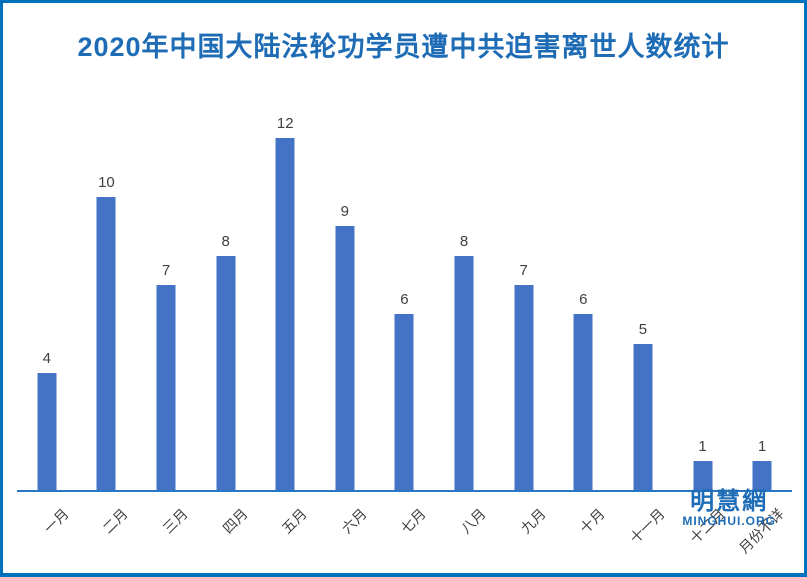 The height and width of the screenshot is (577, 807). Describe the element at coordinates (729, 501) in the screenshot. I see `minghui-logo-chinese: 明慧網` at that location.